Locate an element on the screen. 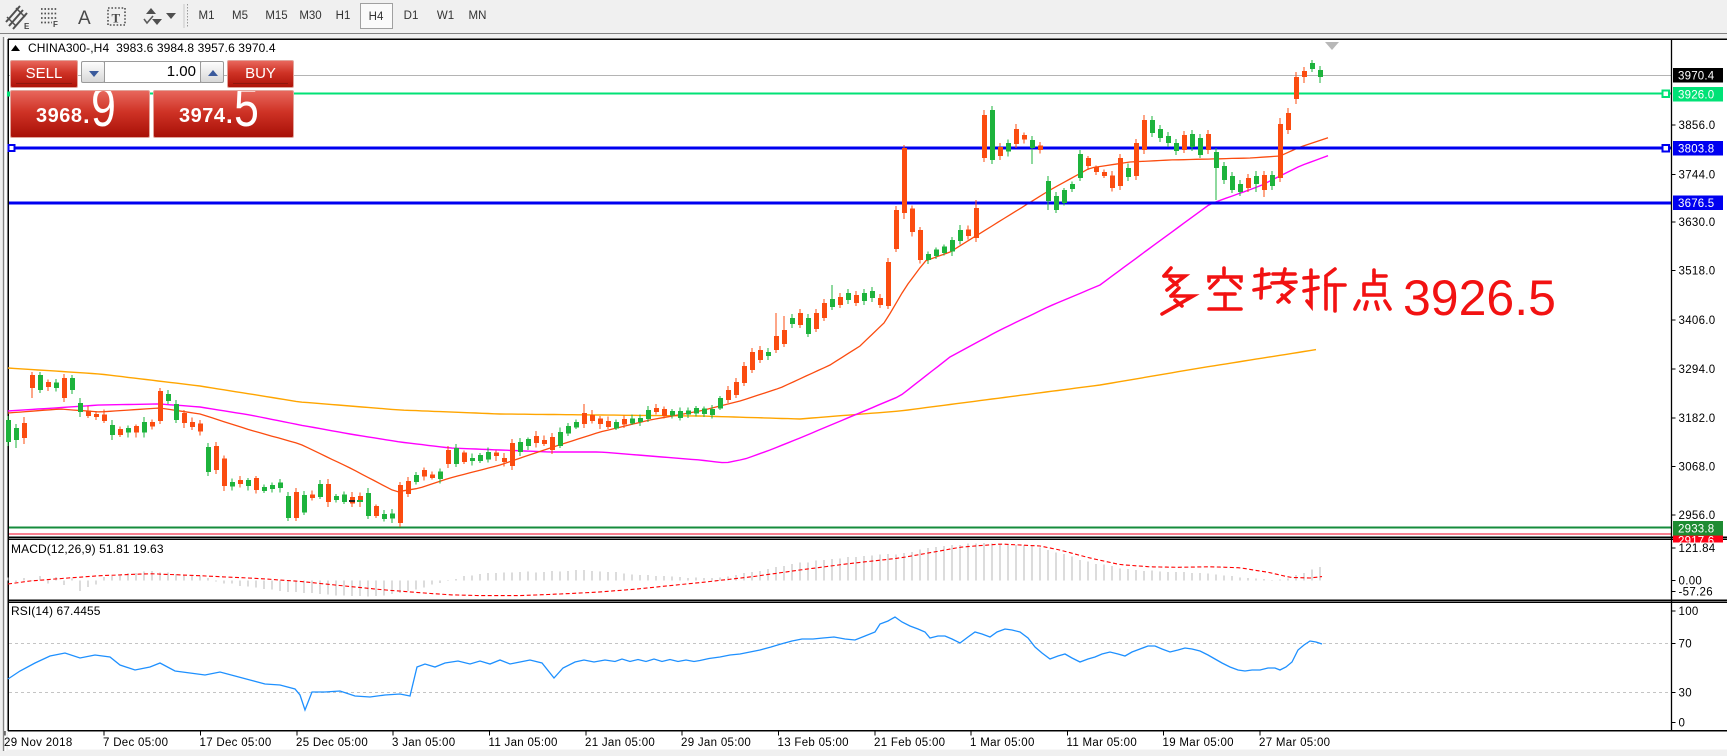 The image size is (1727, 756). svg-text: 21 Feb 05:00 is located at coordinates (909, 743).